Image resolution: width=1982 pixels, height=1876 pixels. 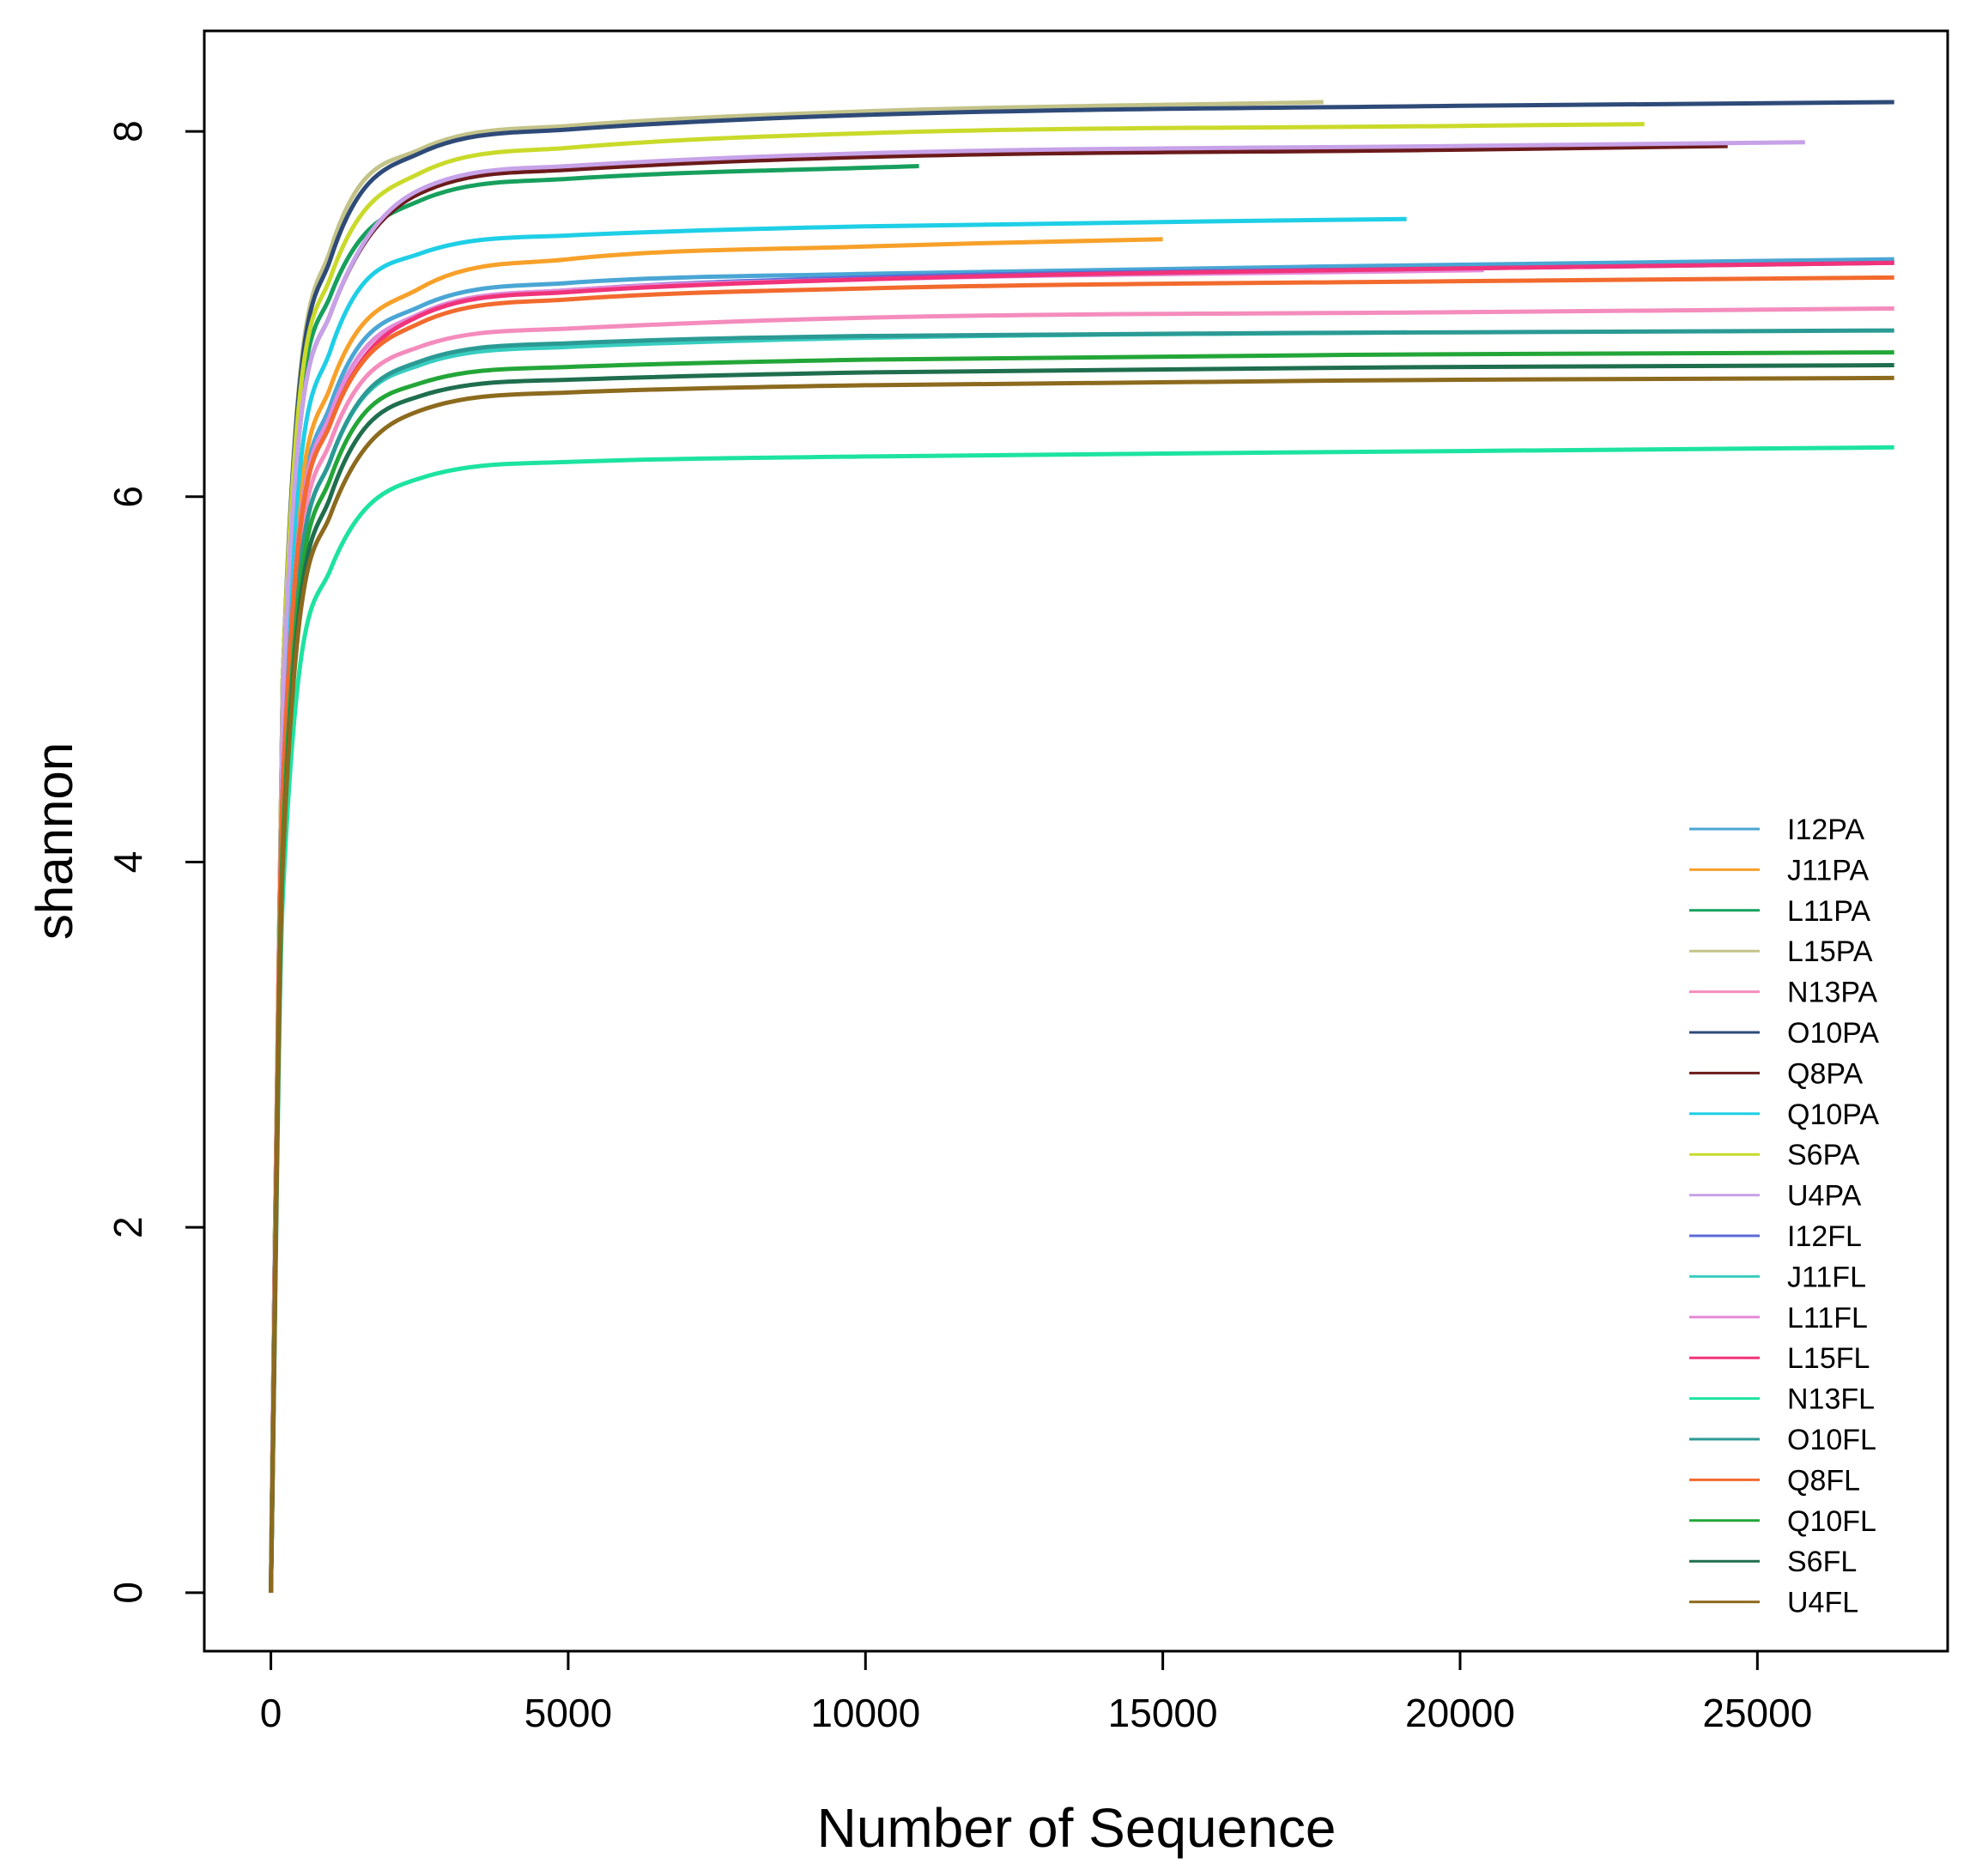 I want to click on legend-label-l15pa: L15PA, so click(x=1830, y=951).